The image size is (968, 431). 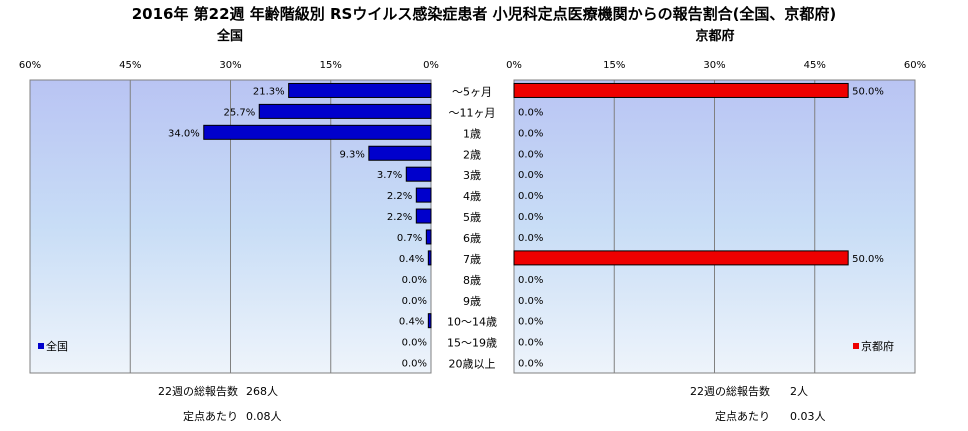 What do you see at coordinates (472, 364) in the screenshot?
I see `category-label: 20歳以上` at bounding box center [472, 364].